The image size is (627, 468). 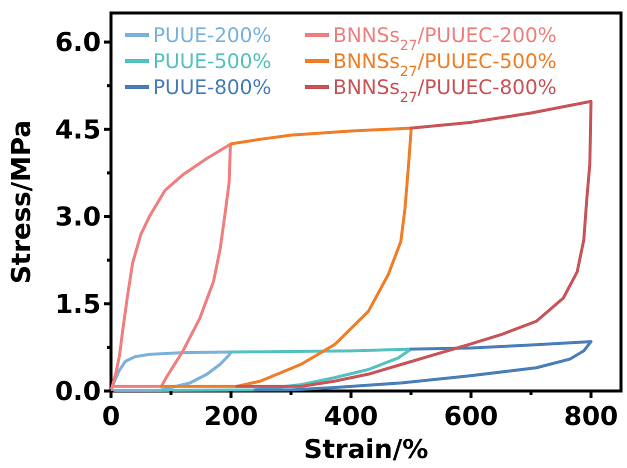 I want to click on y-axis-title: Stress/MPa, so click(x=22, y=202).